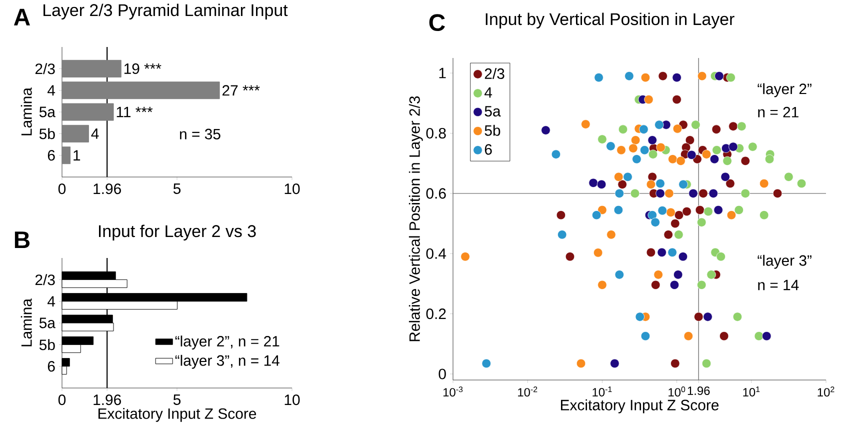 Image resolution: width=841 pixels, height=433 pixels. What do you see at coordinates (677, 391) in the screenshot?
I see `x-tick-label: 10$^{0}$` at bounding box center [677, 391].